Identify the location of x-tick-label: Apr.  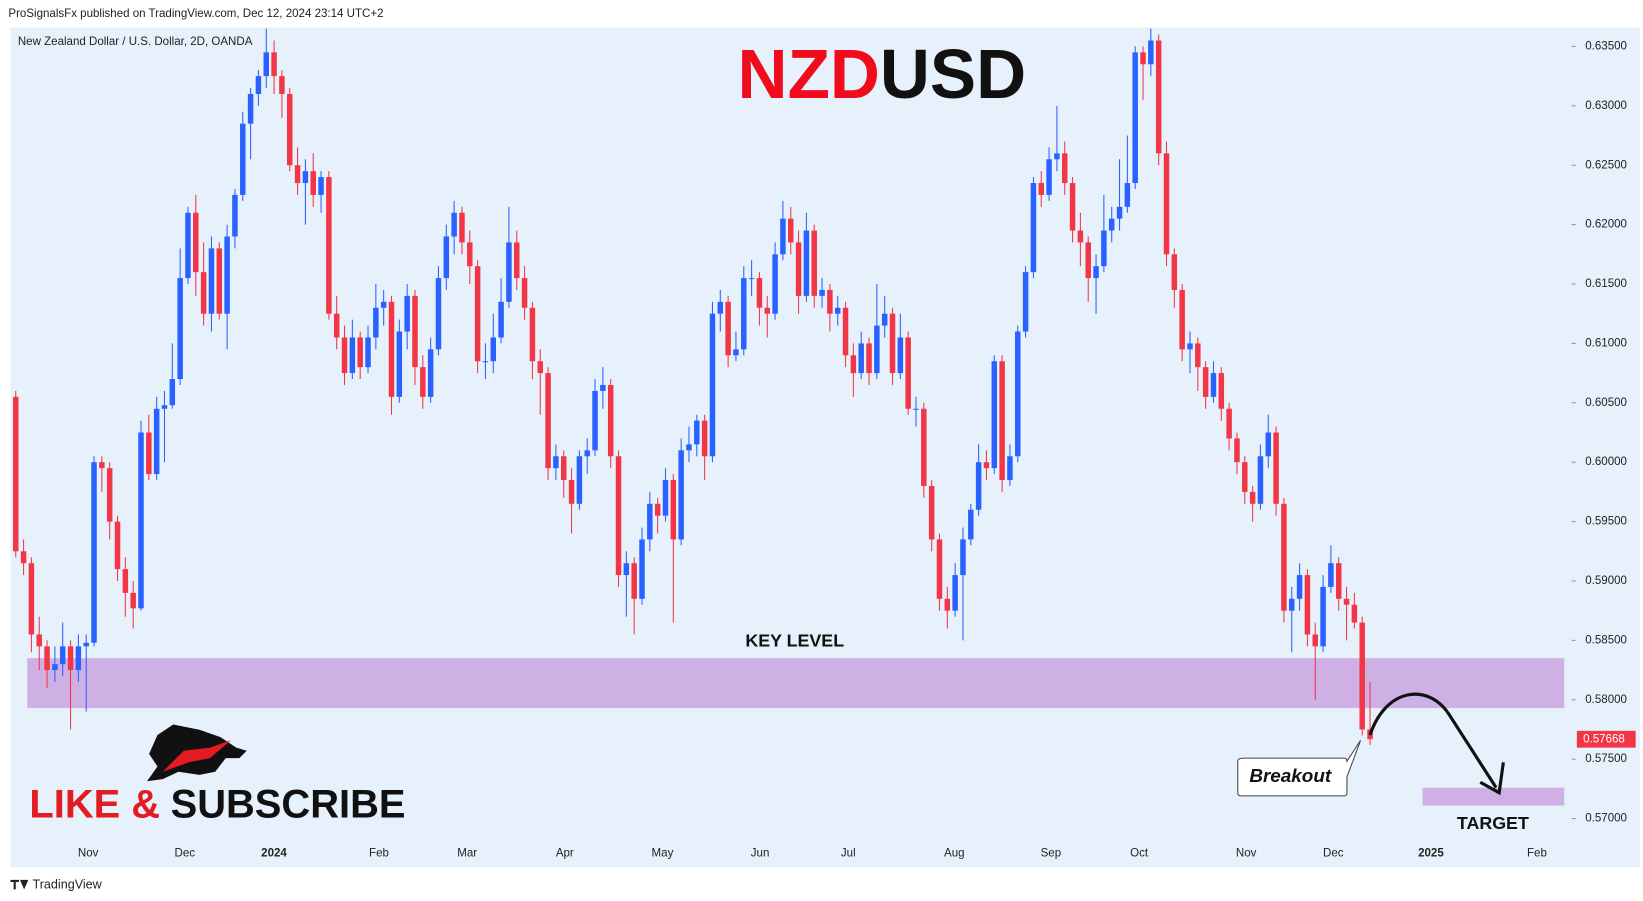
(565, 854).